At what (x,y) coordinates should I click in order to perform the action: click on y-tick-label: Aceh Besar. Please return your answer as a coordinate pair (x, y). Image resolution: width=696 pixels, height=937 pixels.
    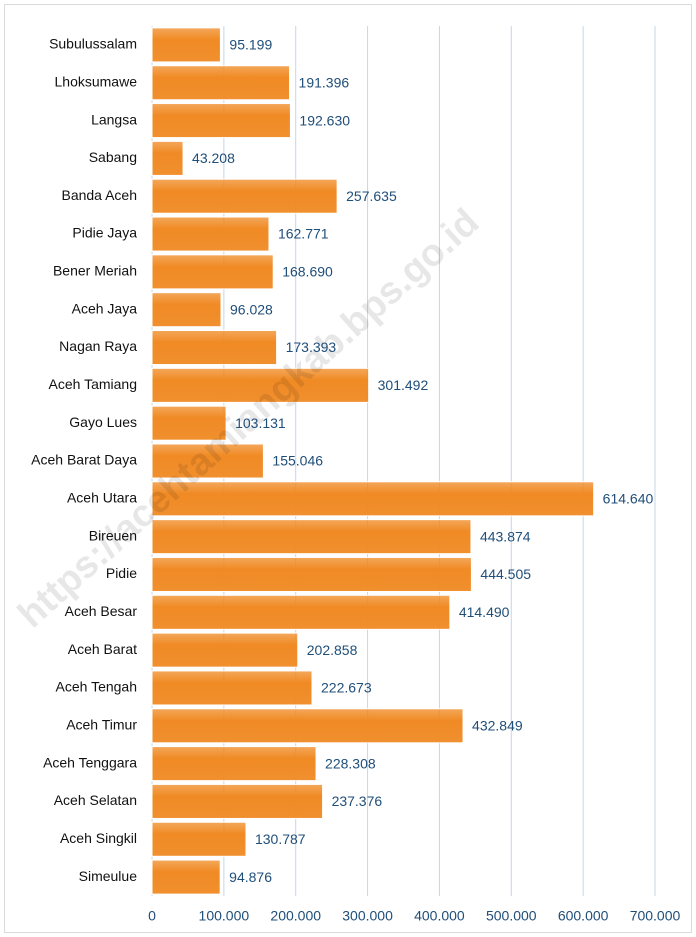
    Looking at the image, I should click on (101, 611).